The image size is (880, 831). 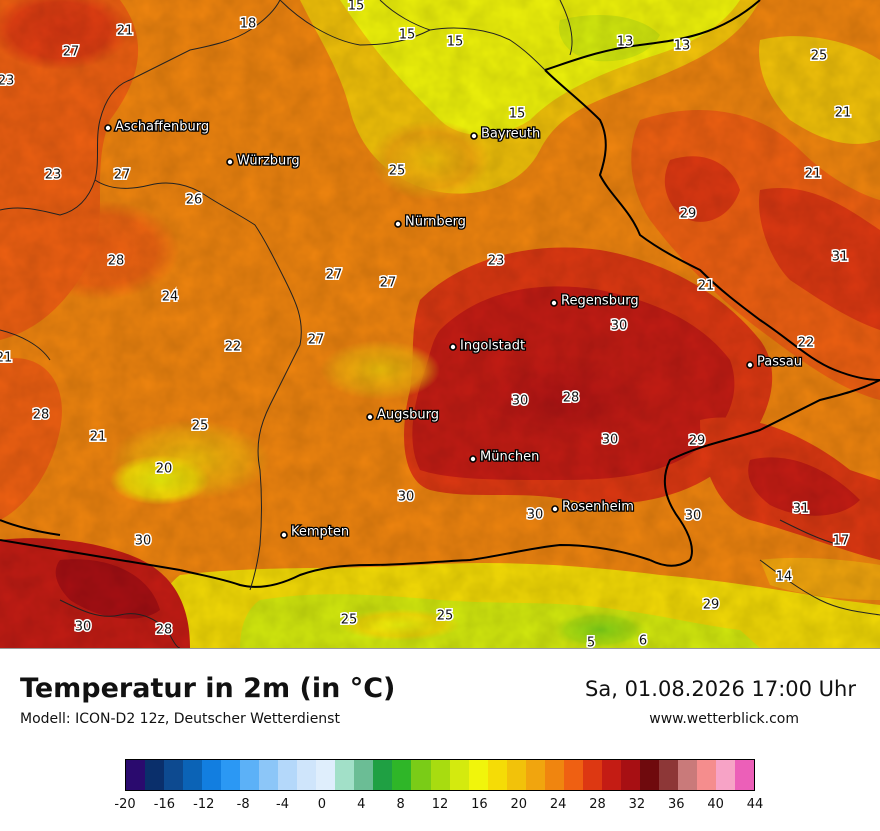 What do you see at coordinates (720, 689) in the screenshot?
I see `forecast-datetime: Sa, 01.08.2026 17:00 Uhr` at bounding box center [720, 689].